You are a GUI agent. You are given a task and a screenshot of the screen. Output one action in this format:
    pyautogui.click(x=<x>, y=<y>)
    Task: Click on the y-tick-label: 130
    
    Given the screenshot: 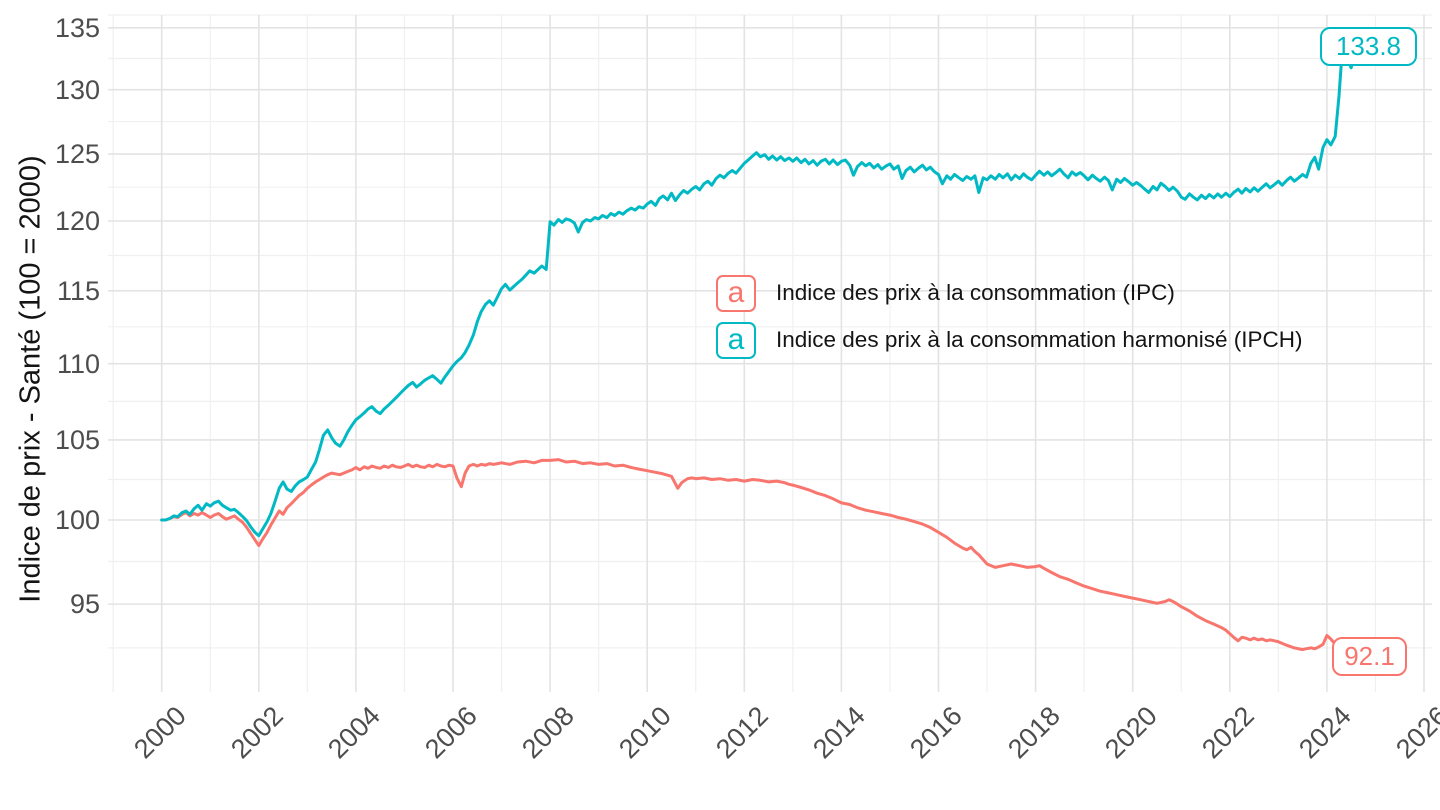 What is the action you would take?
    pyautogui.click(x=77, y=89)
    